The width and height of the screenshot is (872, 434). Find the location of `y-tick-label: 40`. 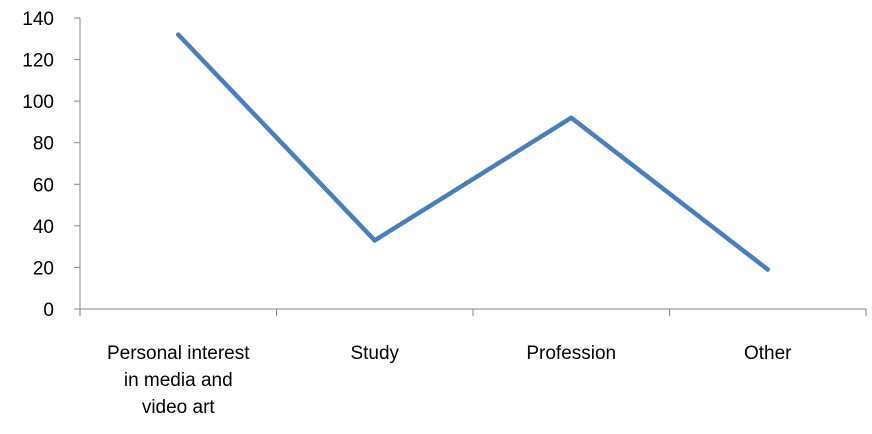

y-tick-label: 40 is located at coordinates (43, 227).